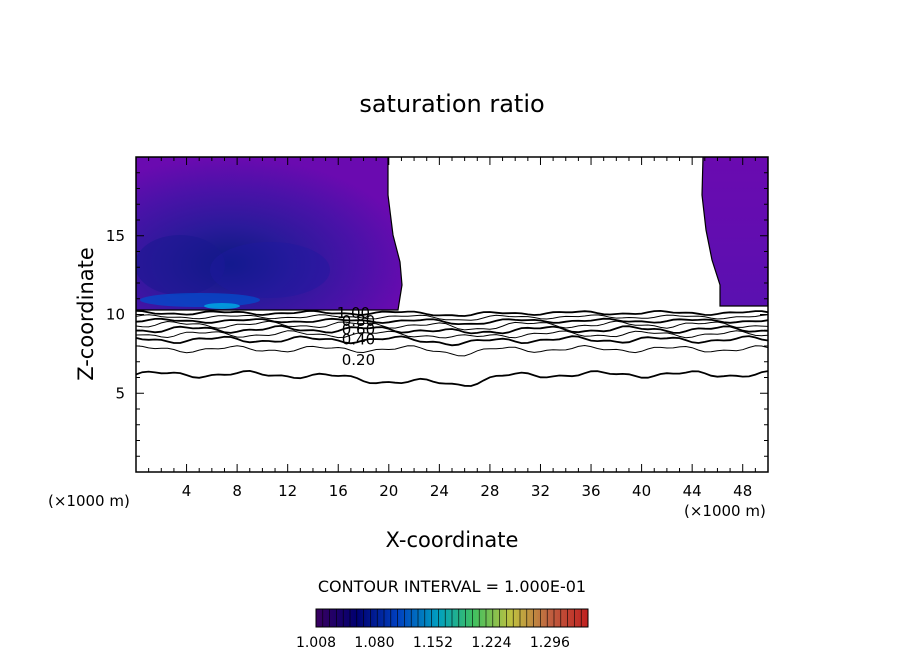 This screenshot has height=654, width=904. Describe the element at coordinates (358, 321) in the screenshot. I see `contour-label: 0.80` at that location.